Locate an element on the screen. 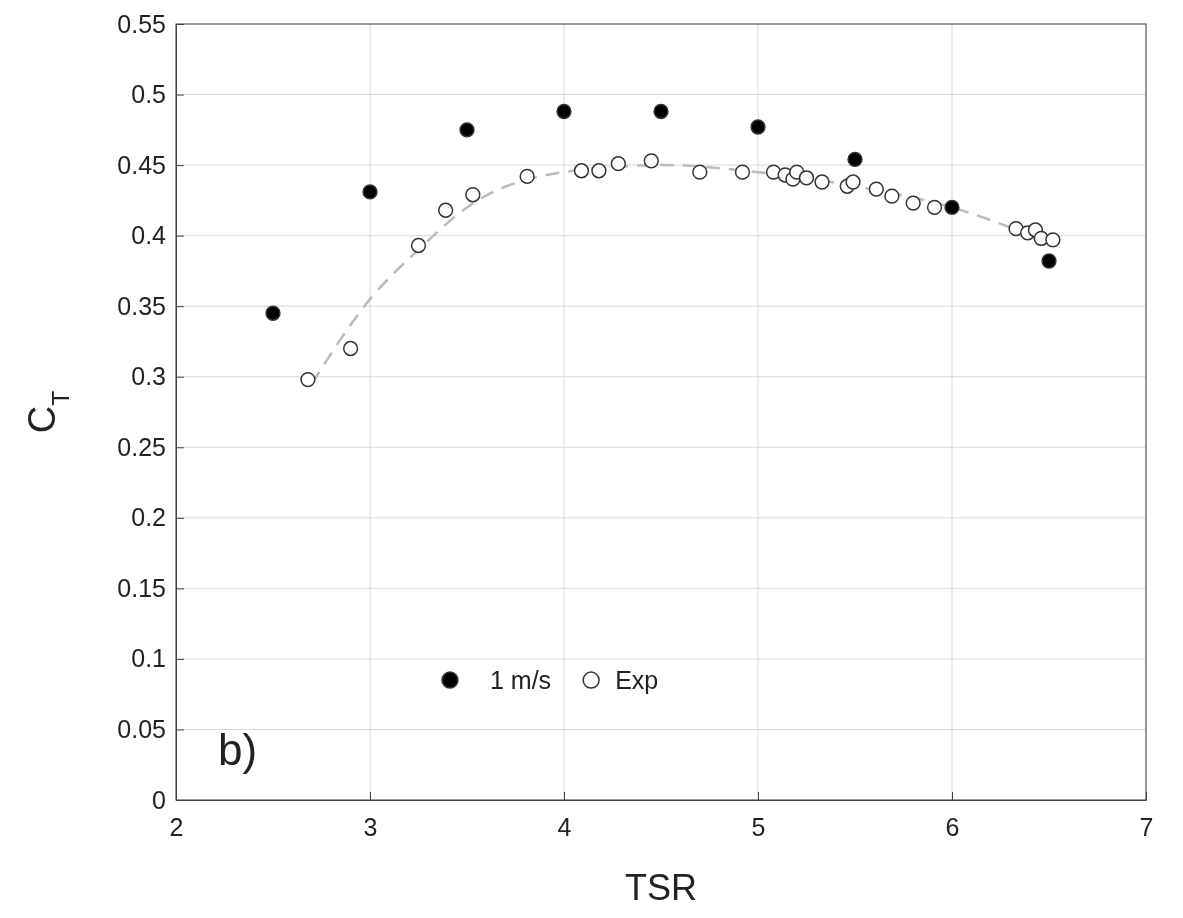  y-tick-label: 0.45 is located at coordinates (141, 164).